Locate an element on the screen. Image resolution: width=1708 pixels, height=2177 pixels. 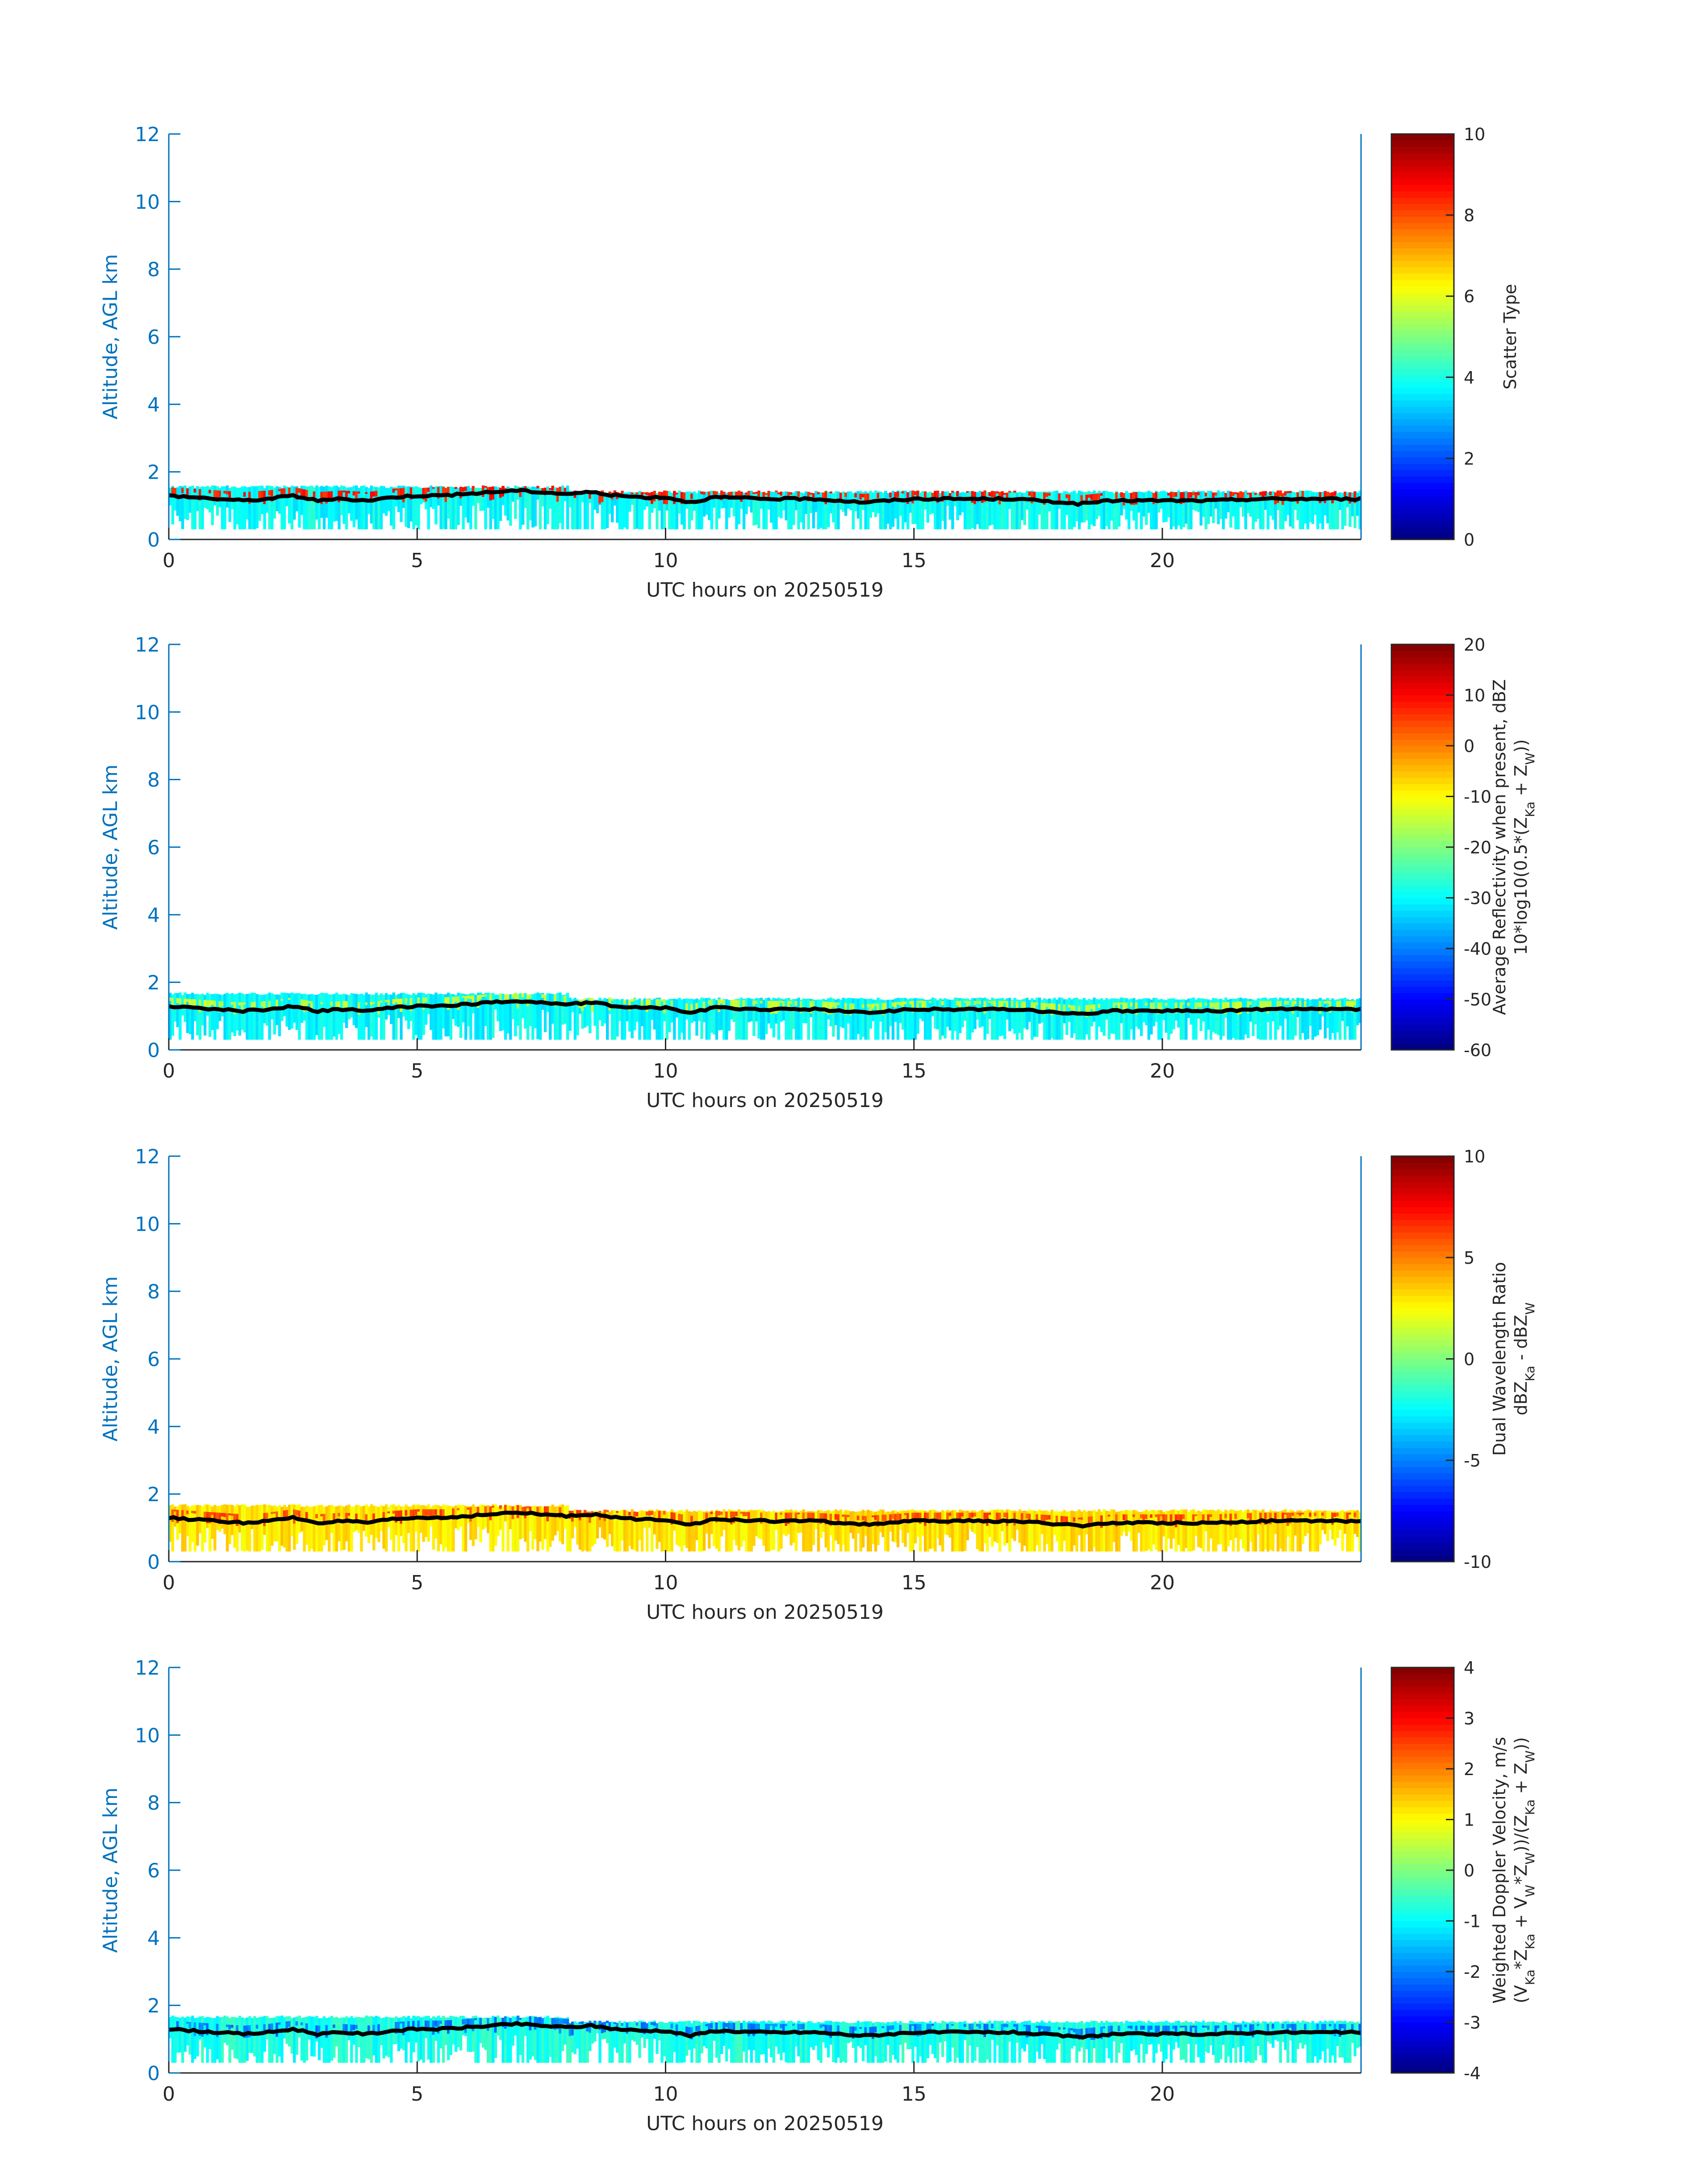
y-tick-label: 8 is located at coordinates (153, 780).